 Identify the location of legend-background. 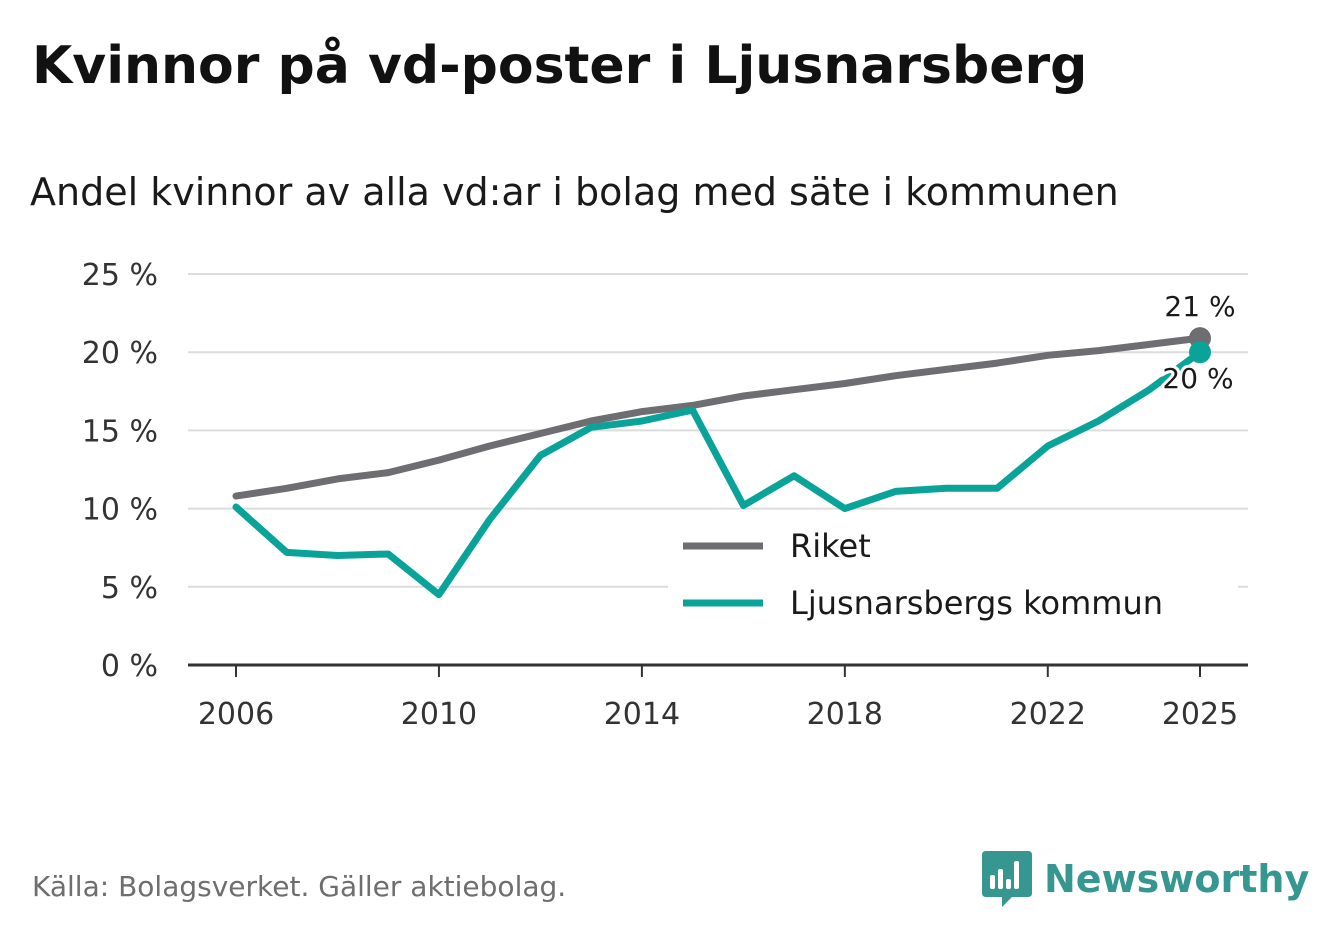
(953, 579).